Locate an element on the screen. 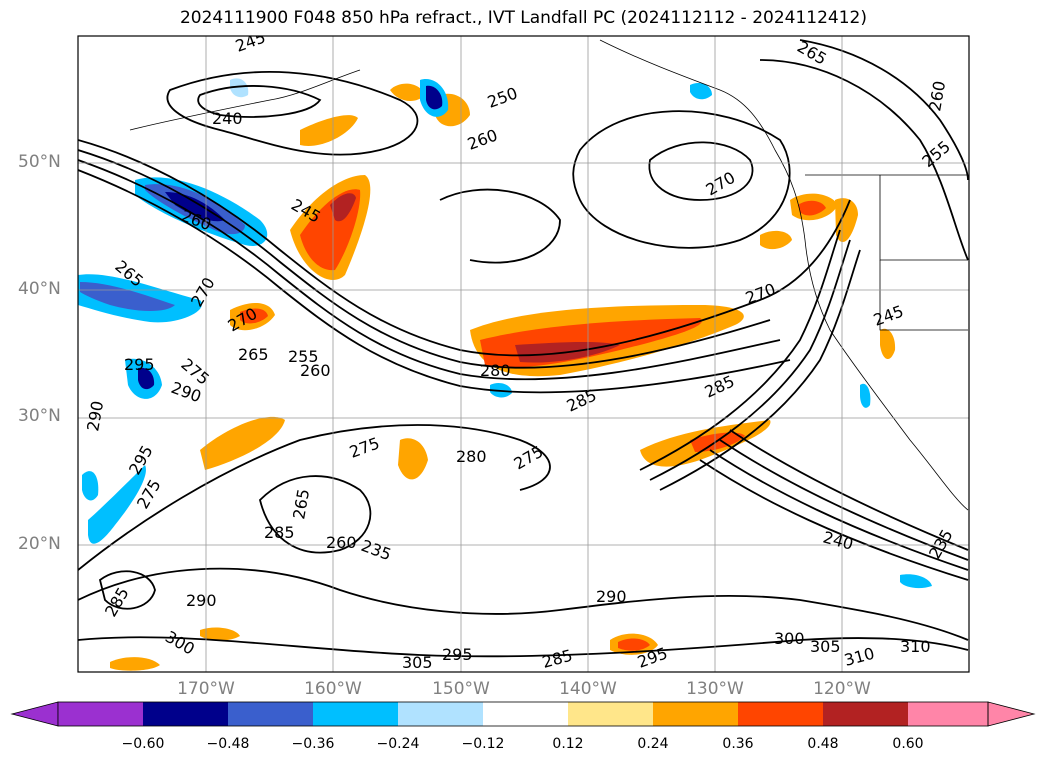  colorbar-tick-label: 0.60 is located at coordinates (908, 744).